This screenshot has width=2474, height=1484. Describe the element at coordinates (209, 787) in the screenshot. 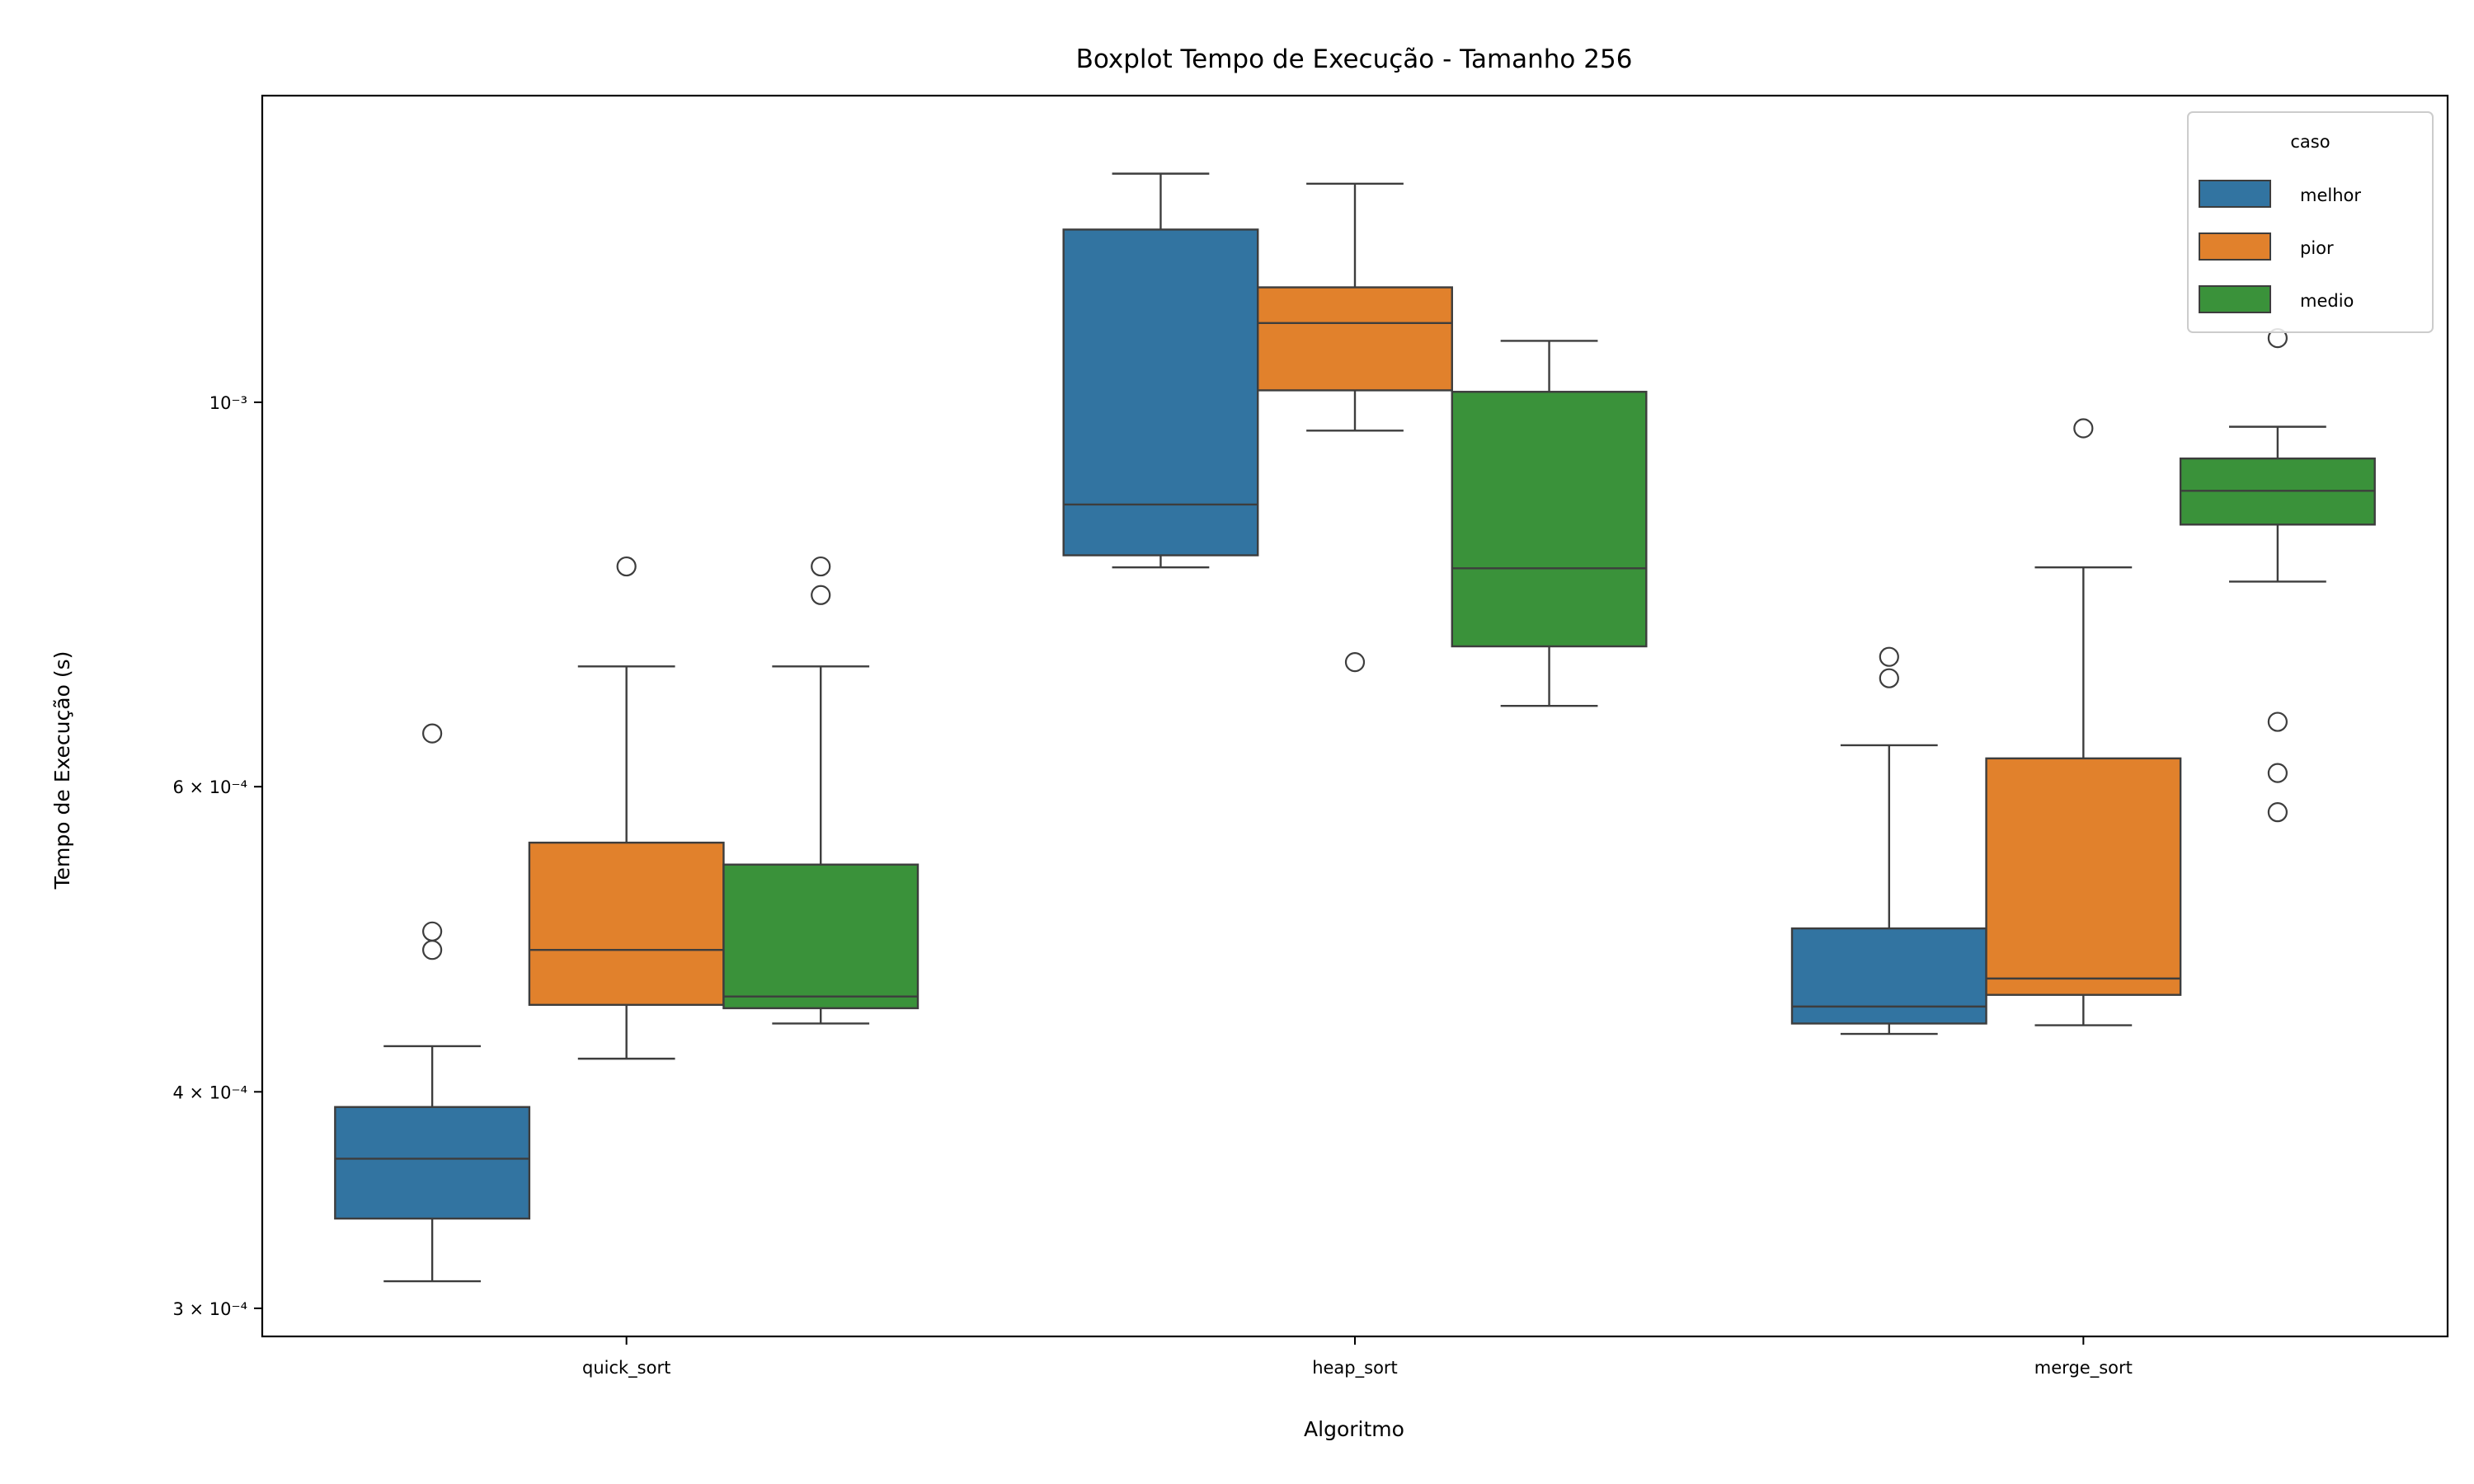

I see `y-tick-label: 6 × 10⁻⁴` at that location.